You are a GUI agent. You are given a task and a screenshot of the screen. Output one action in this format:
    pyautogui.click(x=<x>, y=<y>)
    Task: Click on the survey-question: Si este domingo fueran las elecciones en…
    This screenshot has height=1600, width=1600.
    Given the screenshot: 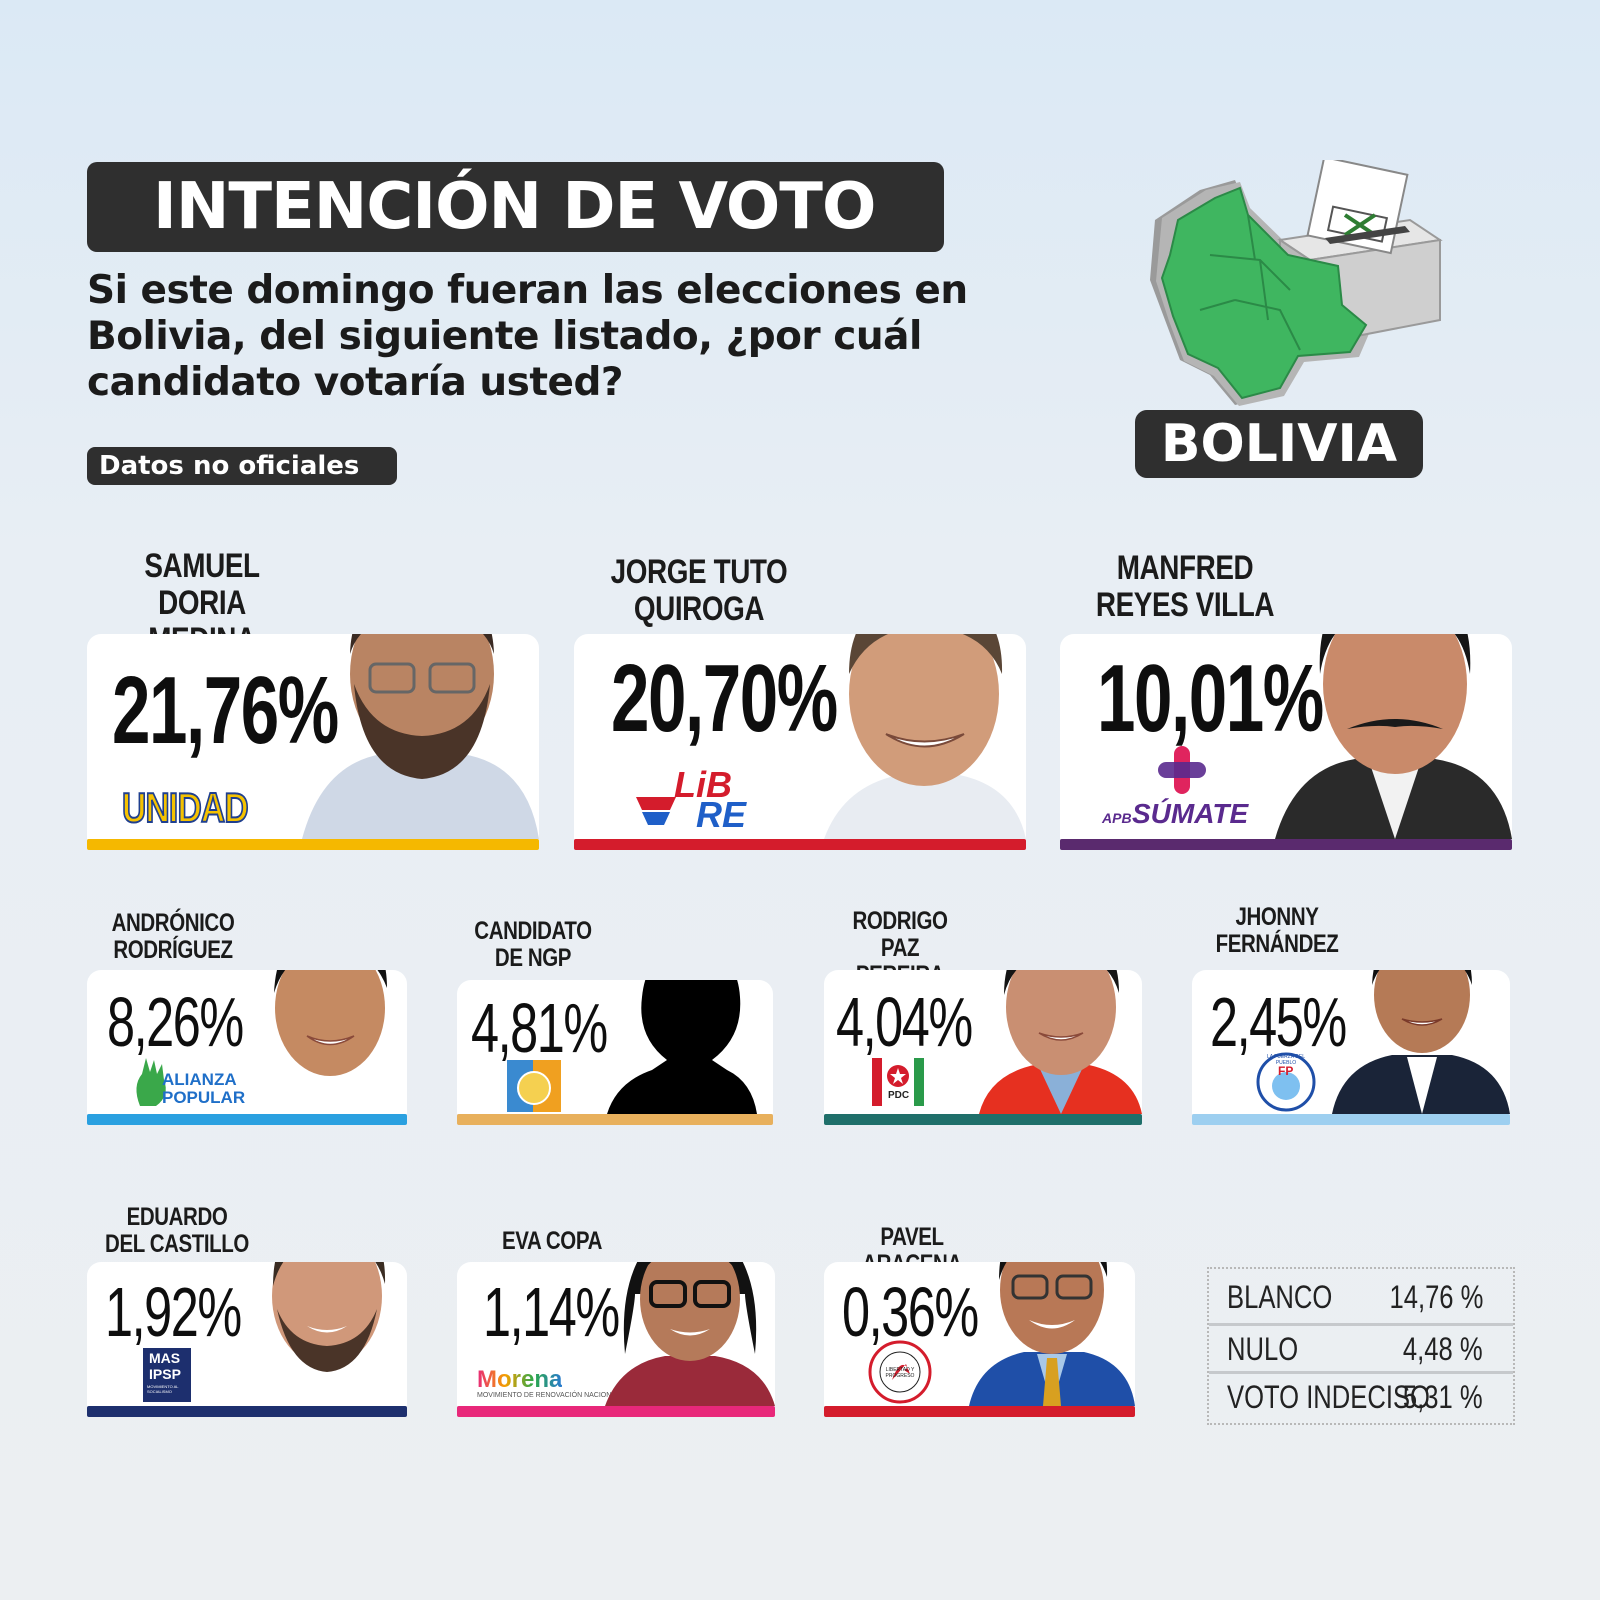 What is the action you would take?
    pyautogui.click(x=527, y=336)
    